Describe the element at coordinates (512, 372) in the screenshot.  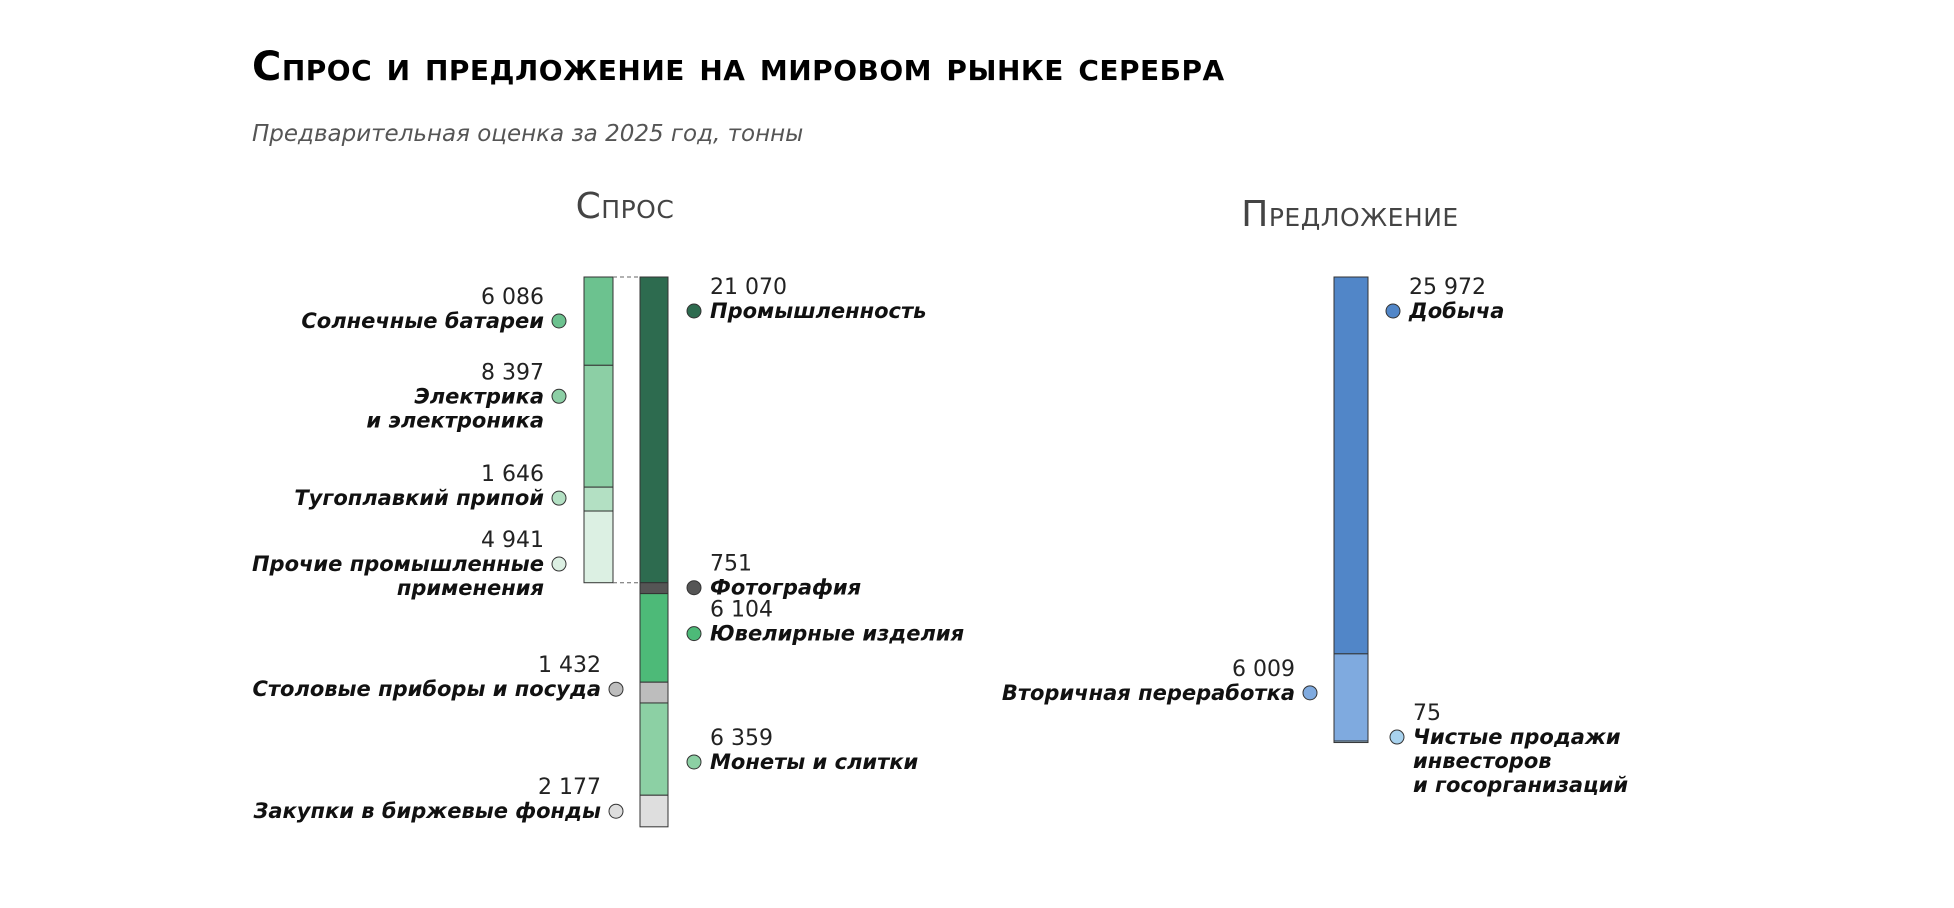
I see `industry-electrical-value-label: 8 397` at that location.